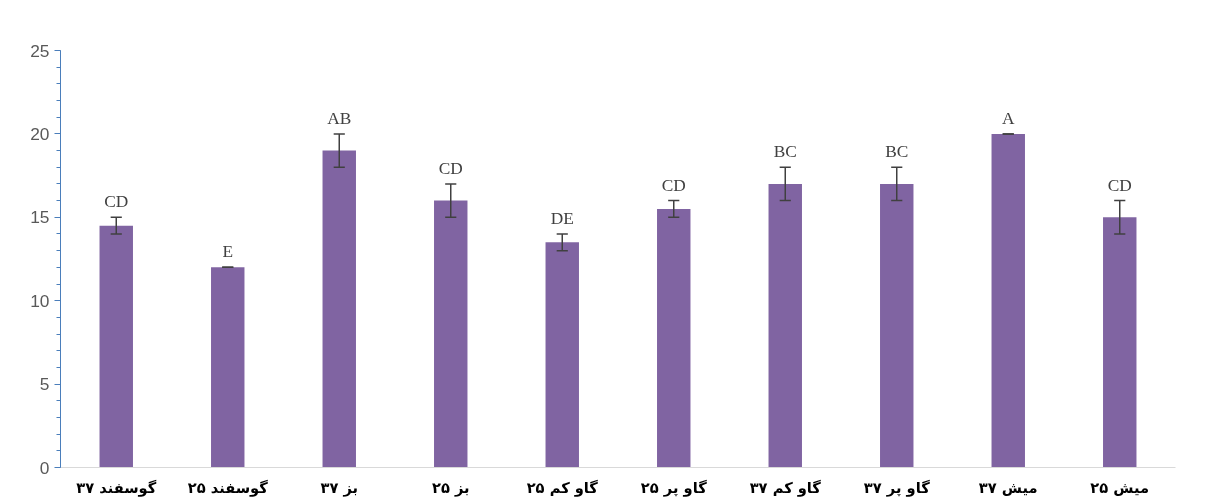 The width and height of the screenshot is (1211, 504). Describe the element at coordinates (40, 217) in the screenshot. I see `y-tick-label: 15` at that location.